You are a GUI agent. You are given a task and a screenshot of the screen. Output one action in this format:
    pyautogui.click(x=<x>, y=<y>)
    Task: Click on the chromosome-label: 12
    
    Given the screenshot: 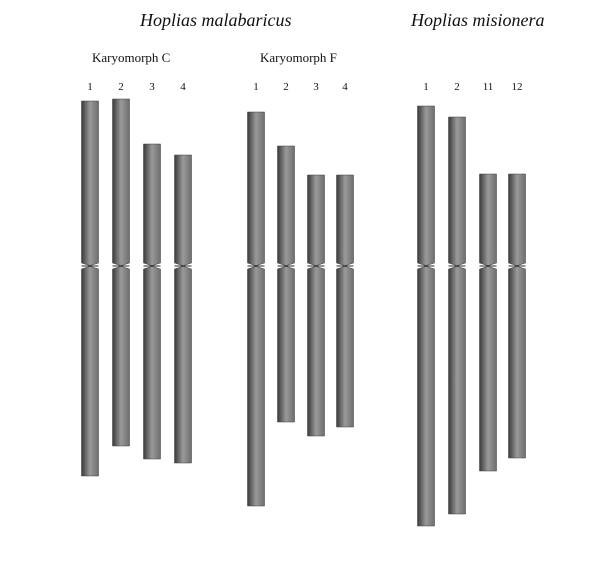 What is the action you would take?
    pyautogui.click(x=517, y=87)
    